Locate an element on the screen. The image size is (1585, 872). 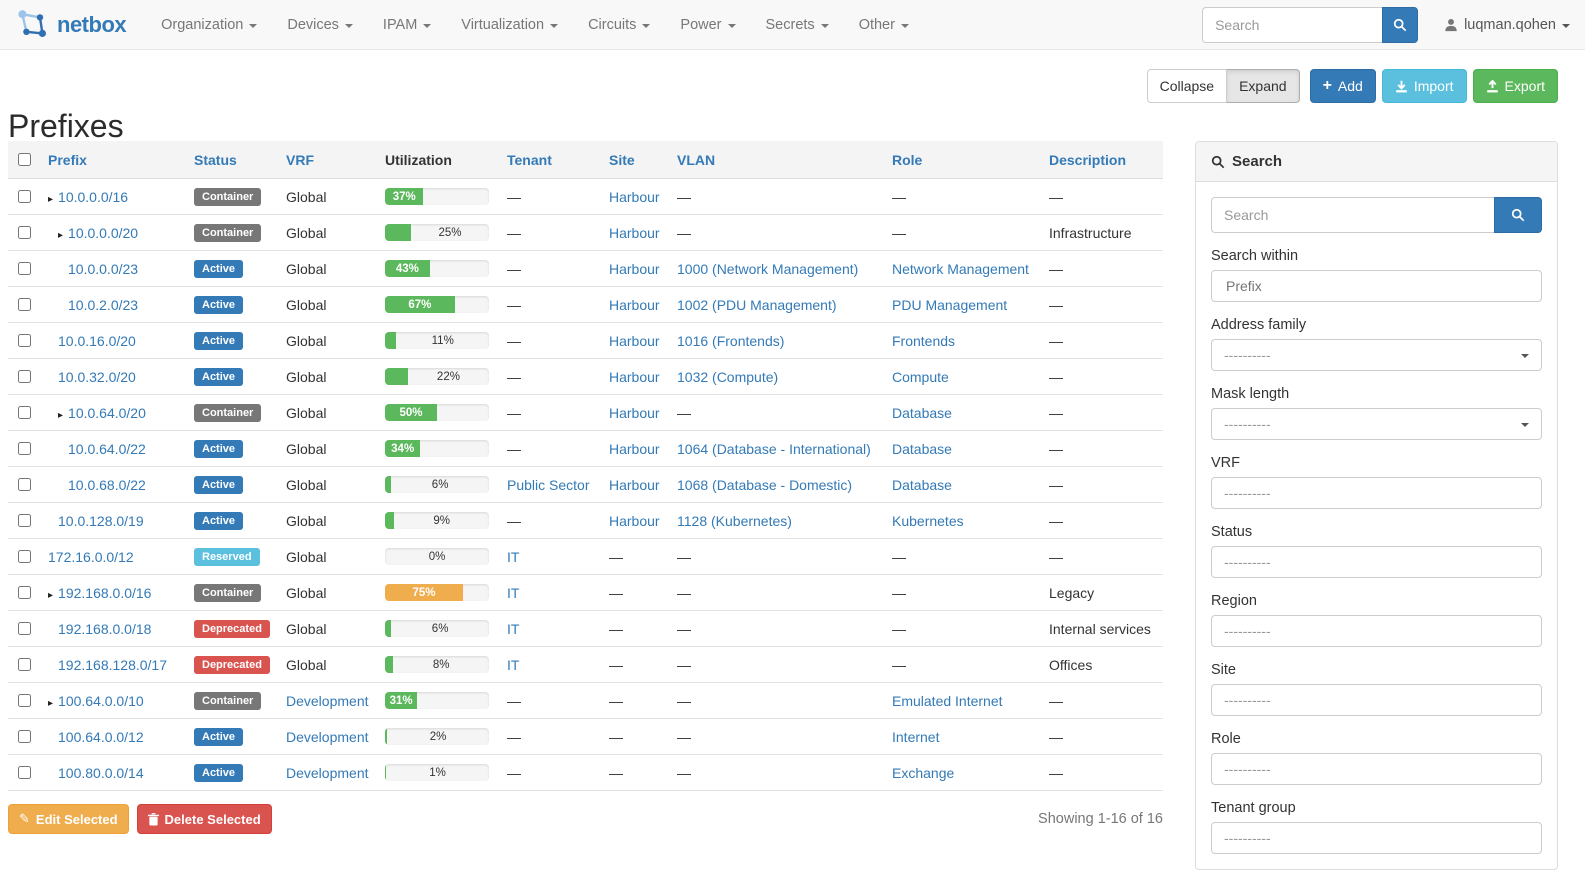
address-family-select: ---------- is located at coordinates (1376, 355).